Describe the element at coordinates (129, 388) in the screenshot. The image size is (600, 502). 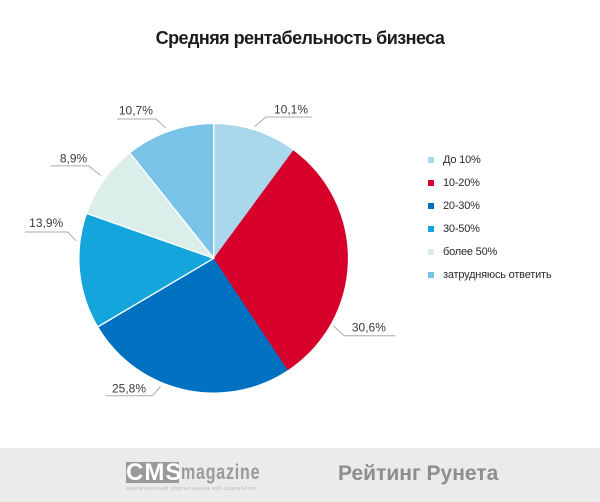
I see `svg-text: 25,8%` at that location.